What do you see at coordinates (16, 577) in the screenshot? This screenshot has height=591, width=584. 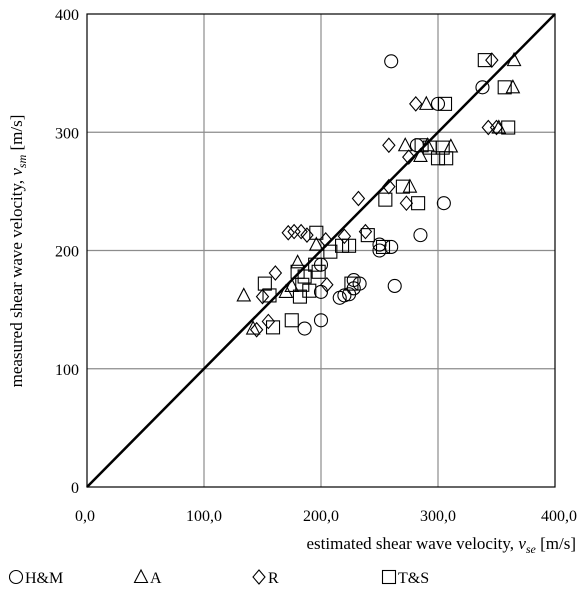 I see `legend-marker-circle` at bounding box center [16, 577].